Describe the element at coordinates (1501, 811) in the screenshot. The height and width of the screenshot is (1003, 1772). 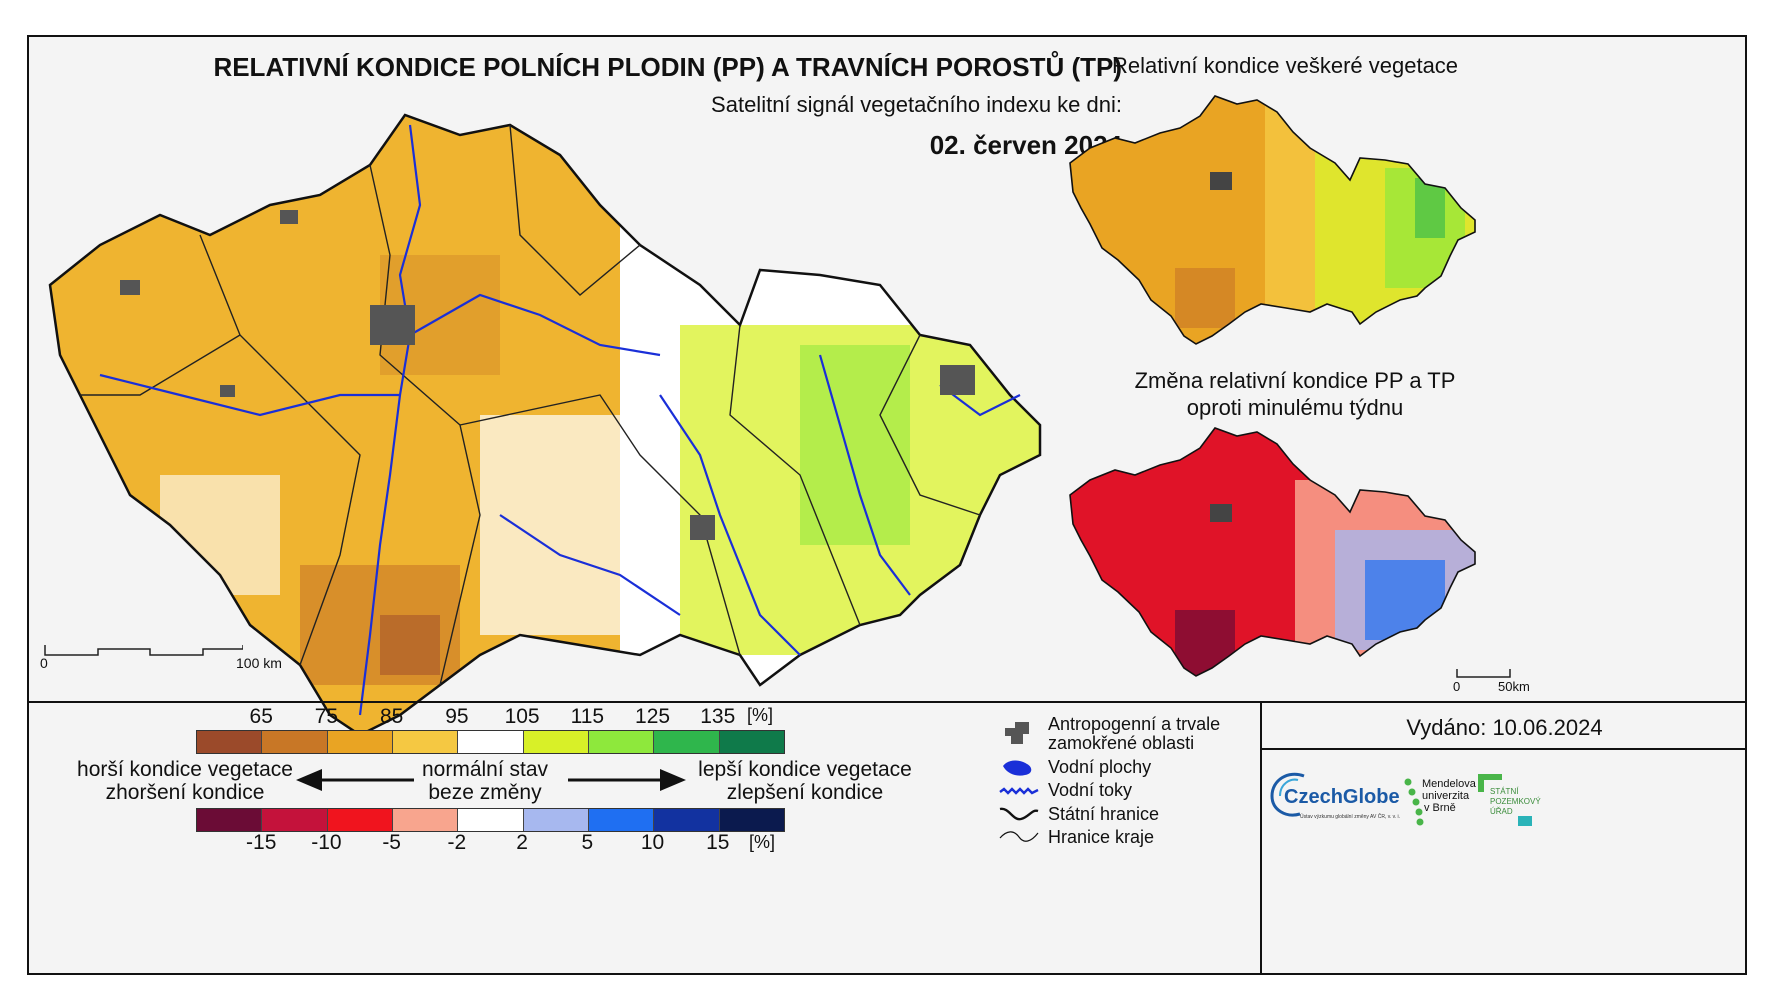
I see `spu-line3: ÚŘAD` at that location.